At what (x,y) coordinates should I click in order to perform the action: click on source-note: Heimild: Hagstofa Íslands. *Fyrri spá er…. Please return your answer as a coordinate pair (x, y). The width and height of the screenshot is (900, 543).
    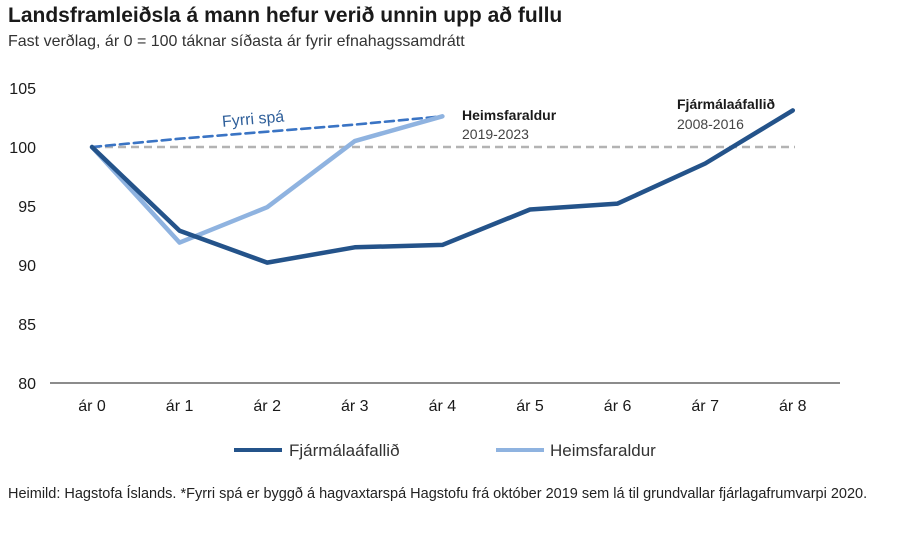
    Looking at the image, I should click on (438, 494).